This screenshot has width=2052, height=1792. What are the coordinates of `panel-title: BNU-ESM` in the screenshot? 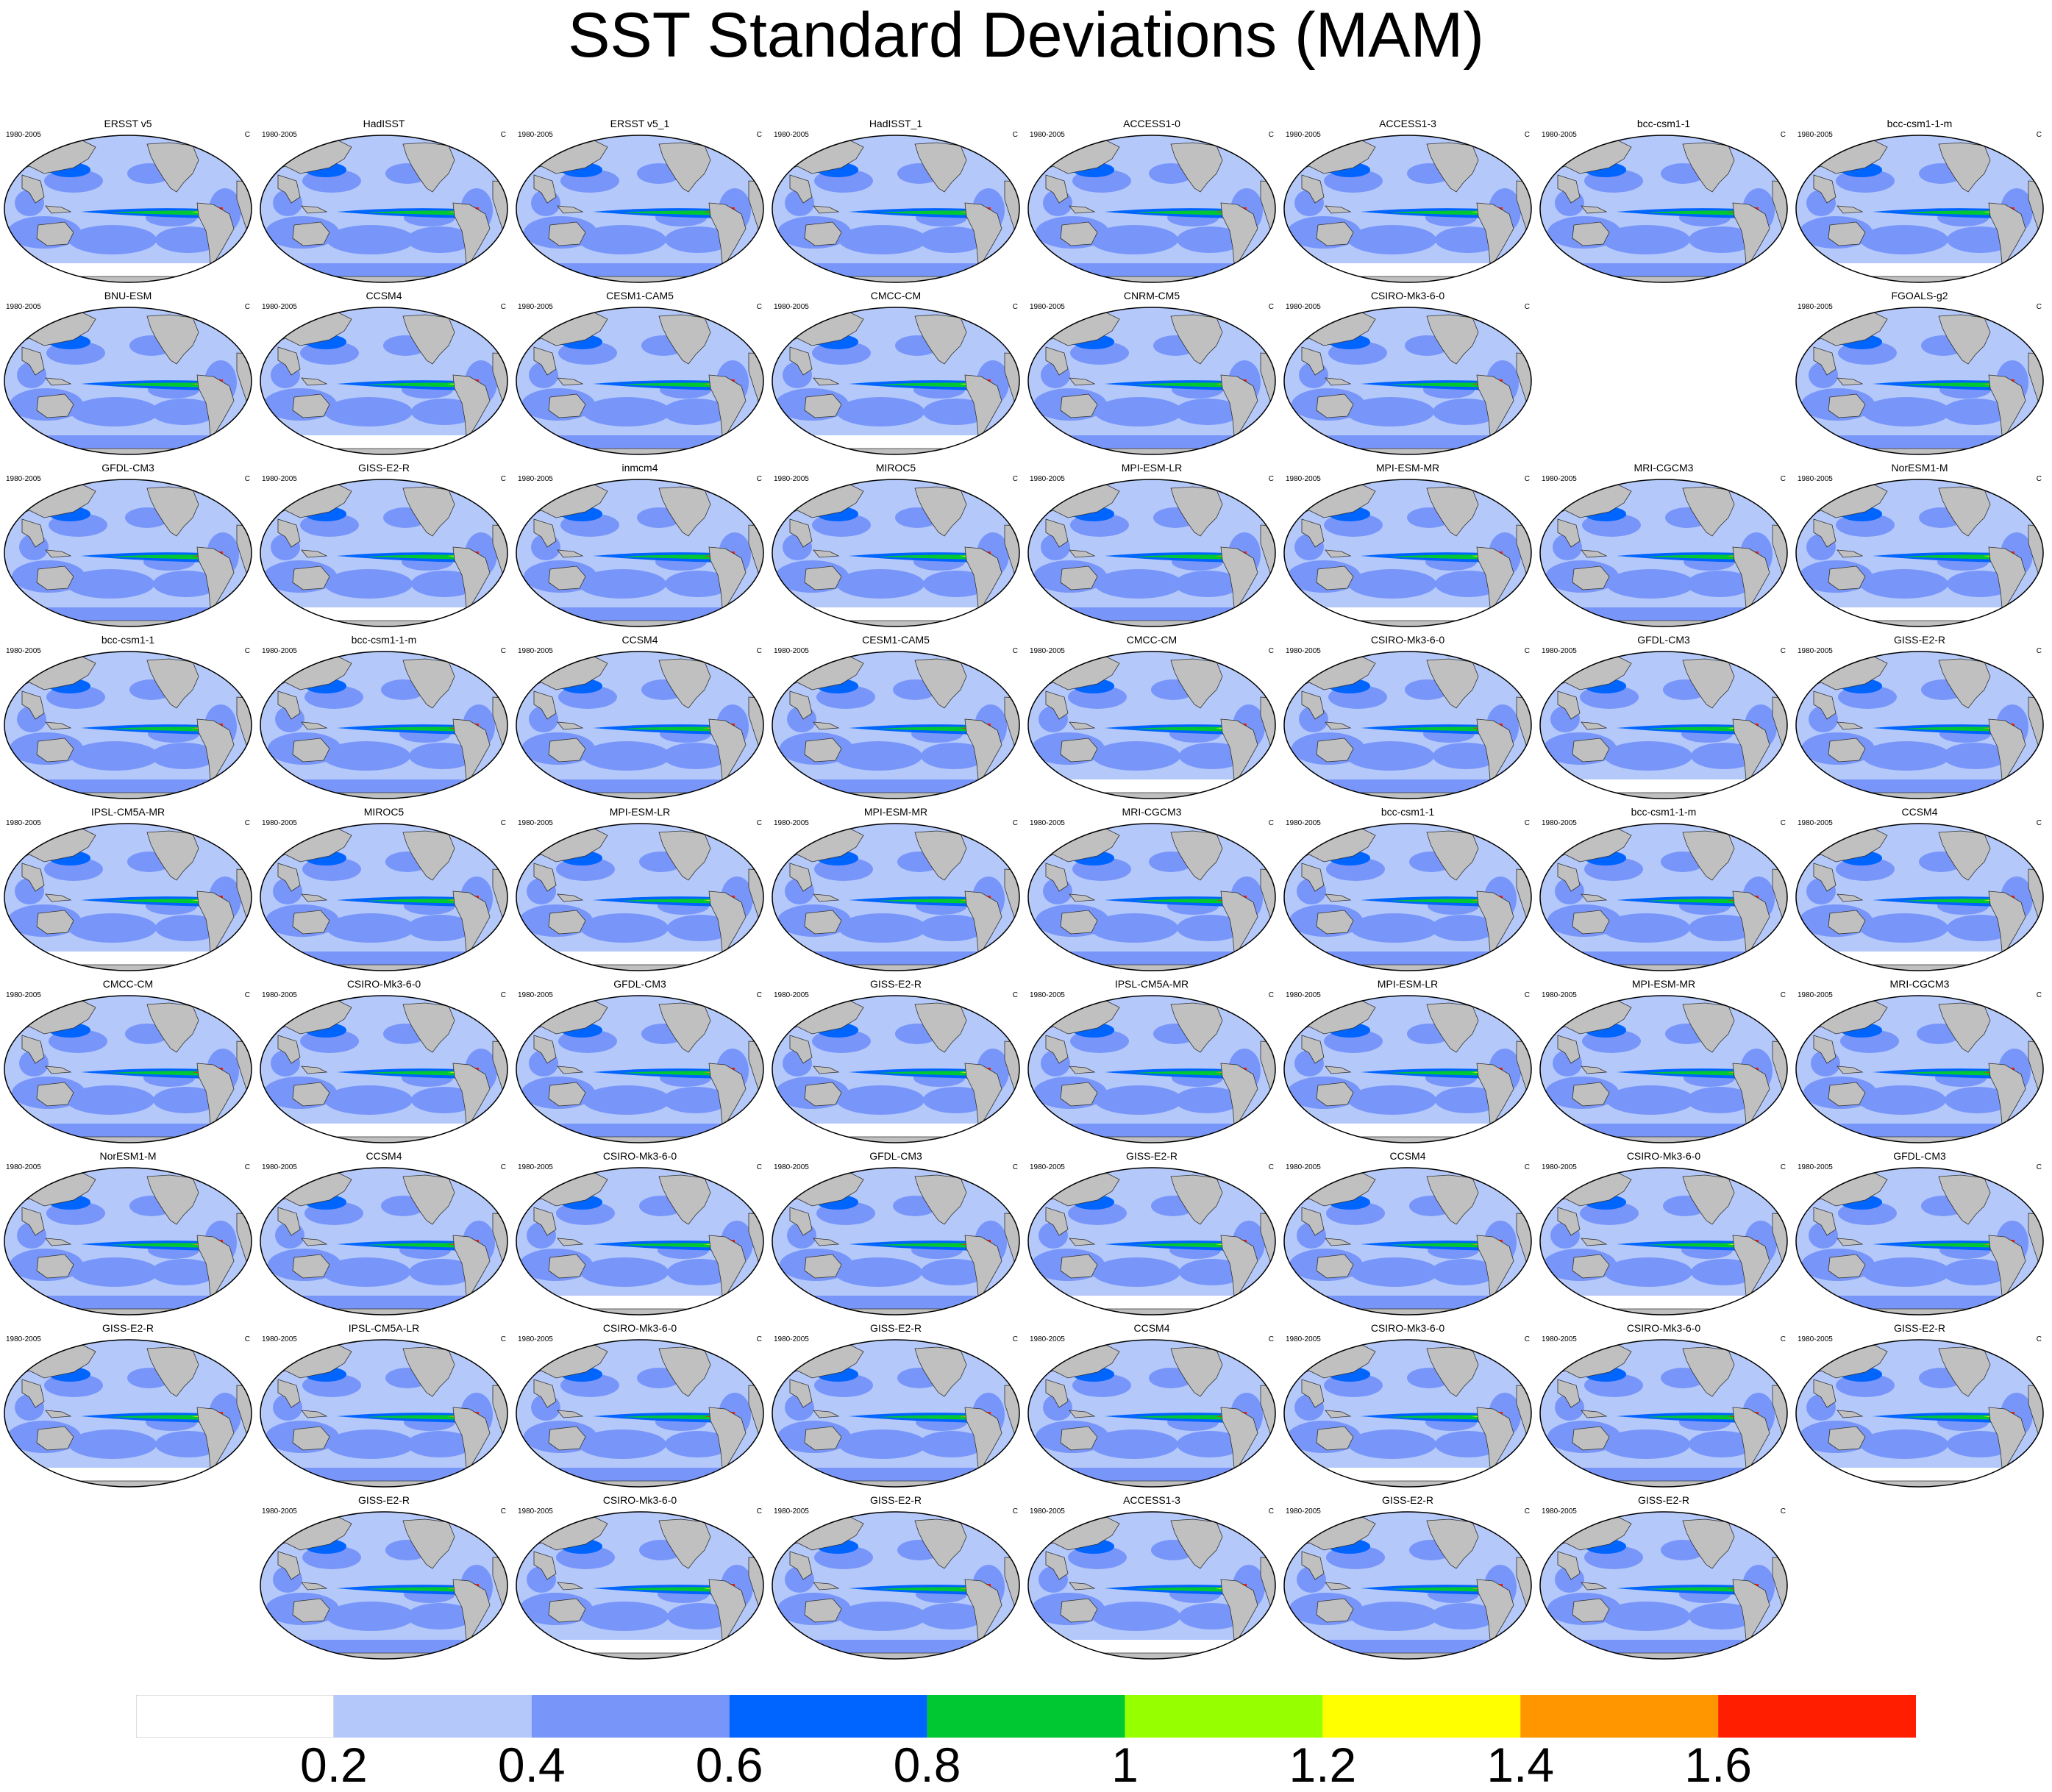 It's located at (128, 295).